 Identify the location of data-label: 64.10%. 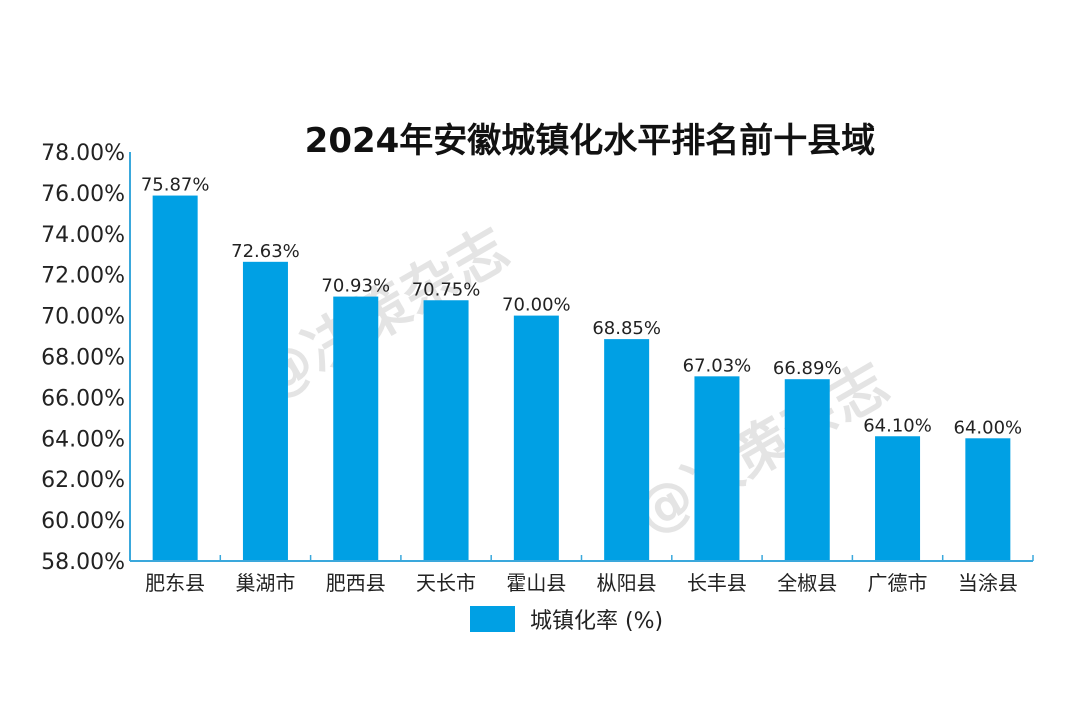
(897, 425).